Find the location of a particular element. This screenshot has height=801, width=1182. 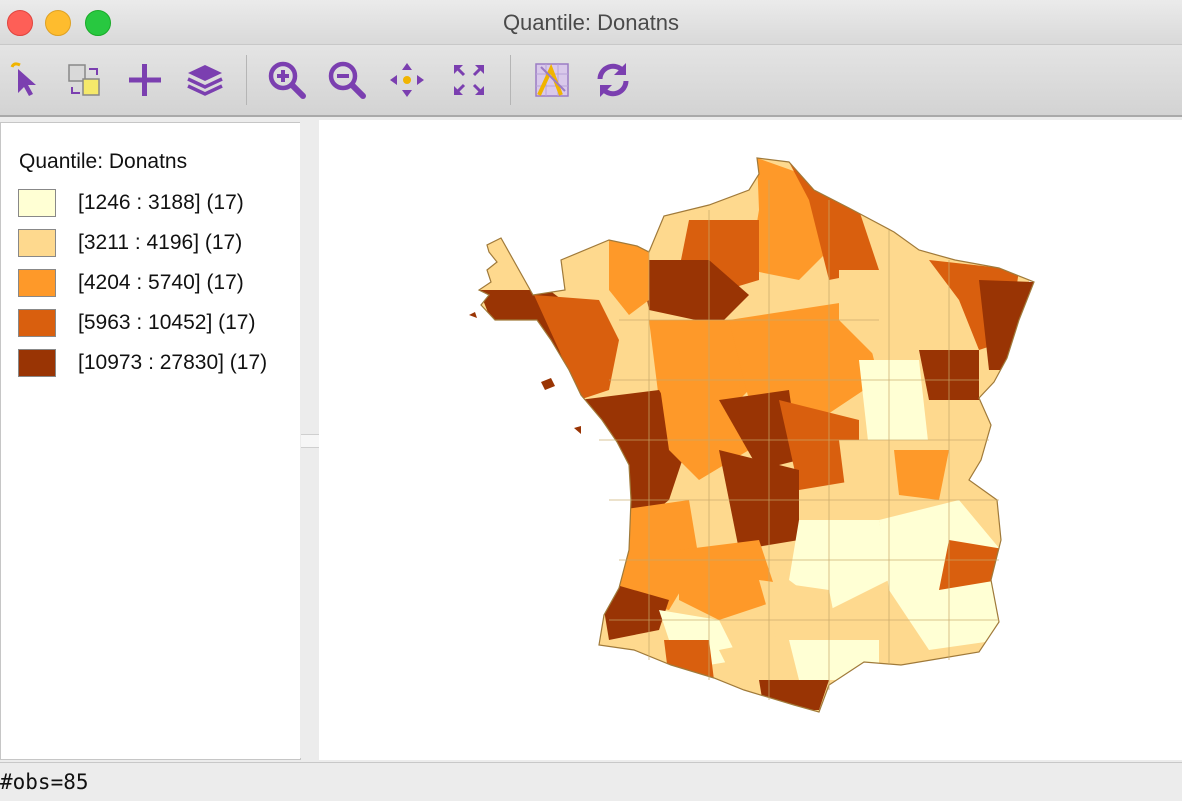

refresh-tool-button is located at coordinates (613, 80).